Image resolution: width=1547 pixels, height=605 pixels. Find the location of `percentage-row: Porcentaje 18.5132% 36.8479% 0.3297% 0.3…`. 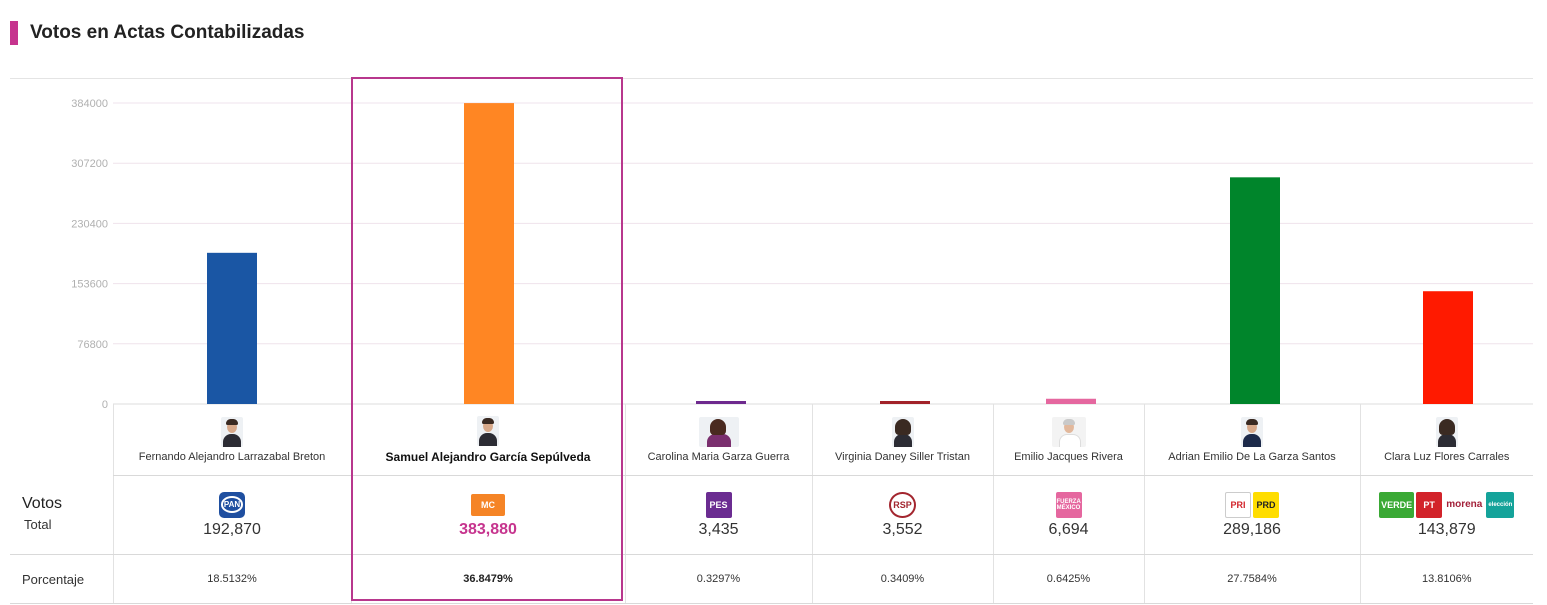

percentage-row: Porcentaje 18.5132% 36.8479% 0.3297% 0.3… is located at coordinates (771, 579).